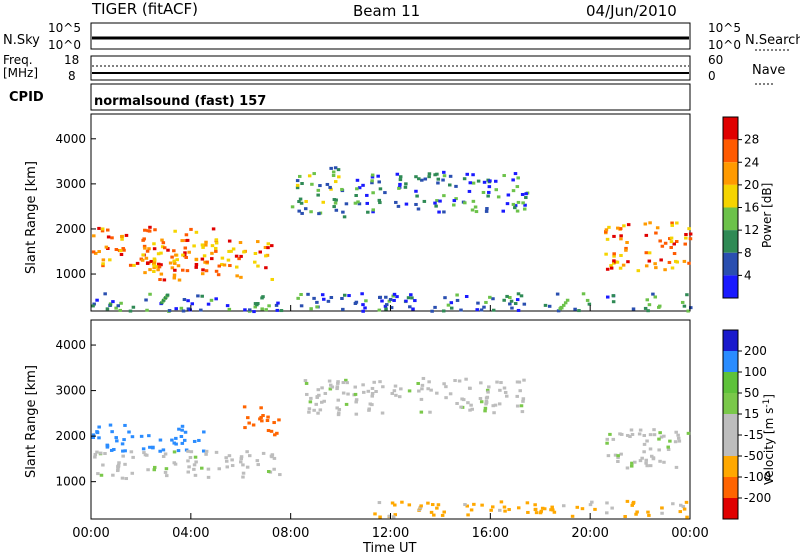  What do you see at coordinates (754, 435) in the screenshot?
I see `colorbar-tick-label: -15` at bounding box center [754, 435].